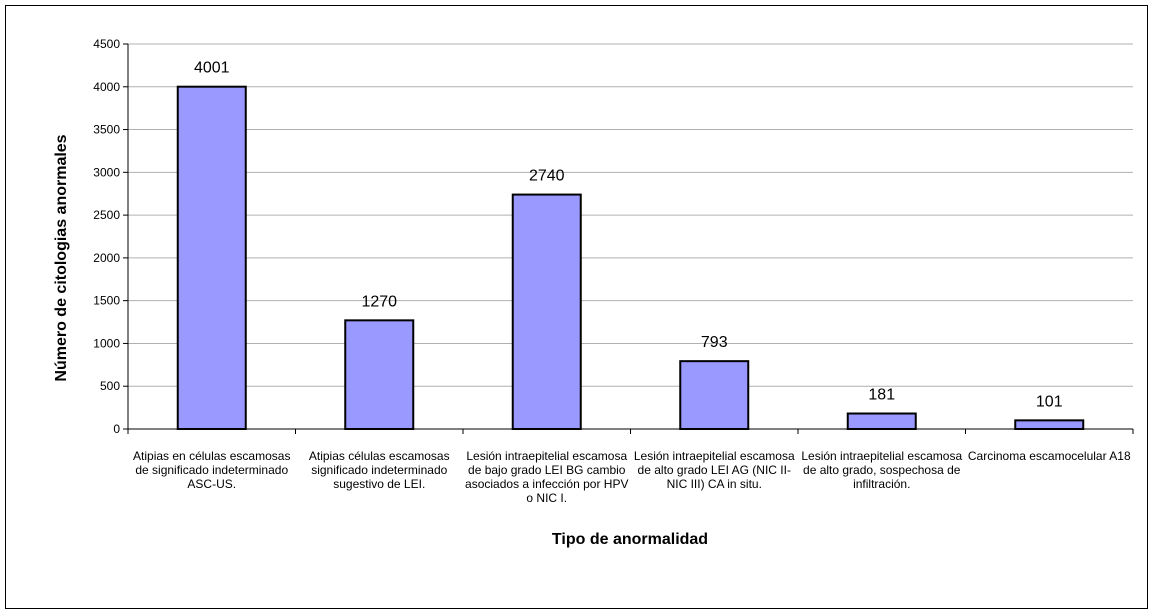  What do you see at coordinates (106, 301) in the screenshot?
I see `y-tick-label: 1500` at bounding box center [106, 301].